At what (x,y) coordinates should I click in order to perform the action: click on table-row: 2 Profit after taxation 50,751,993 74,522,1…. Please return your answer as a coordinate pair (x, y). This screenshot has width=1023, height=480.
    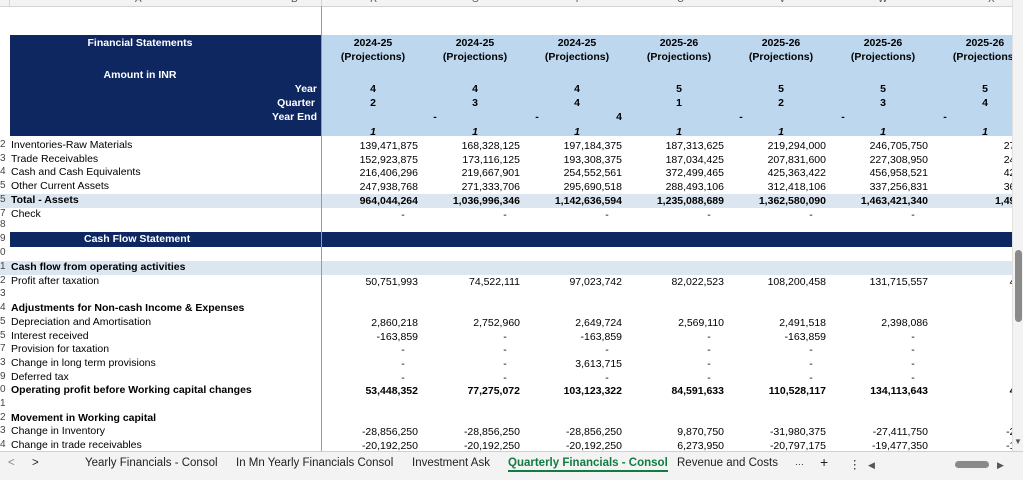
    Looking at the image, I should click on (506, 282).